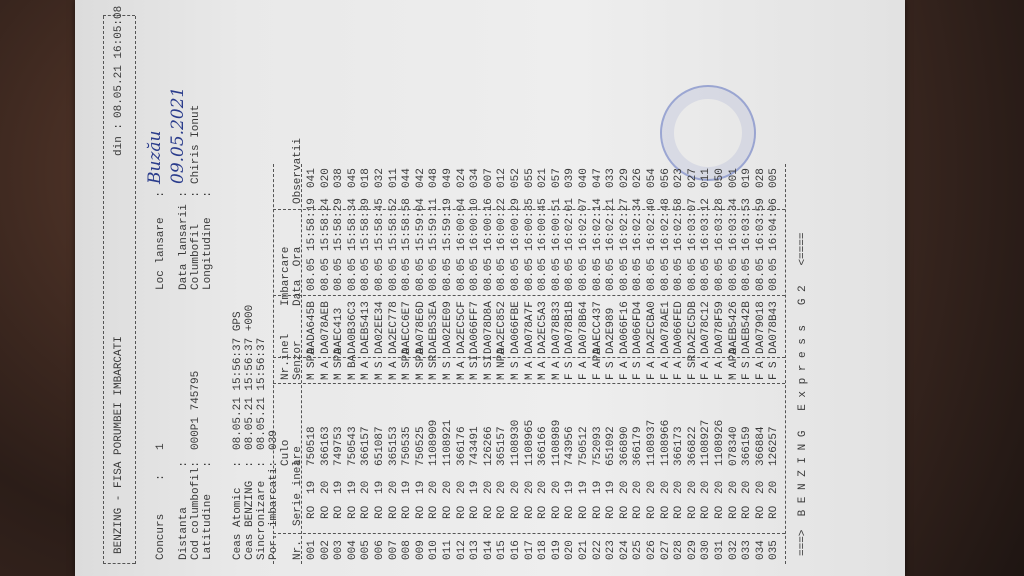 The height and width of the screenshot is (576, 1024). I want to click on table-cell: 056, so click(665, 178).